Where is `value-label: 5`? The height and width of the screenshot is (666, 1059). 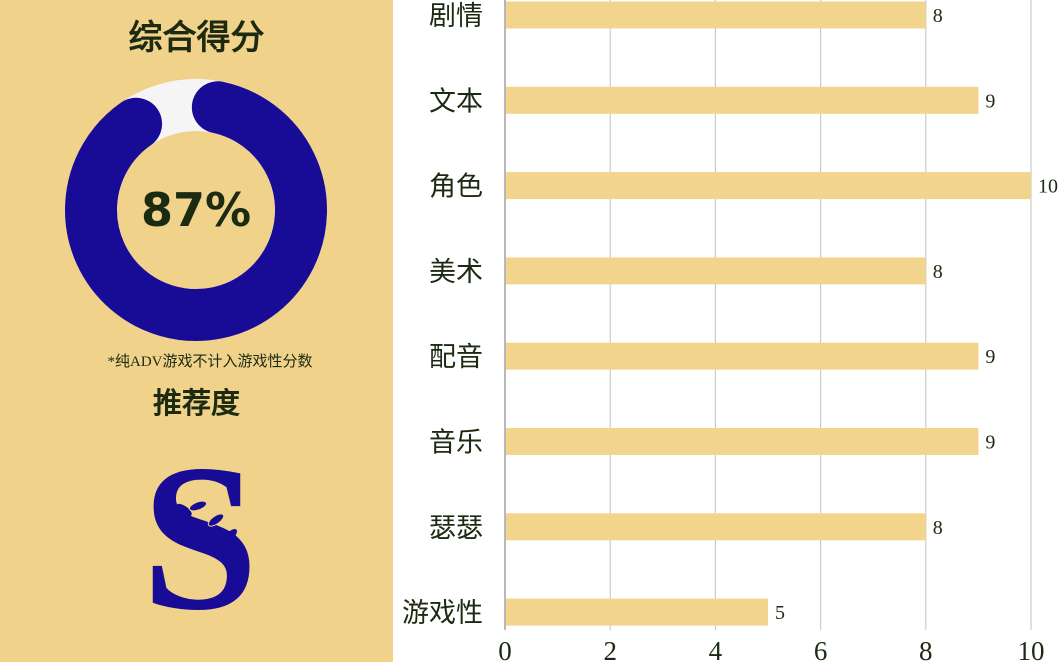 value-label: 5 is located at coordinates (780, 613).